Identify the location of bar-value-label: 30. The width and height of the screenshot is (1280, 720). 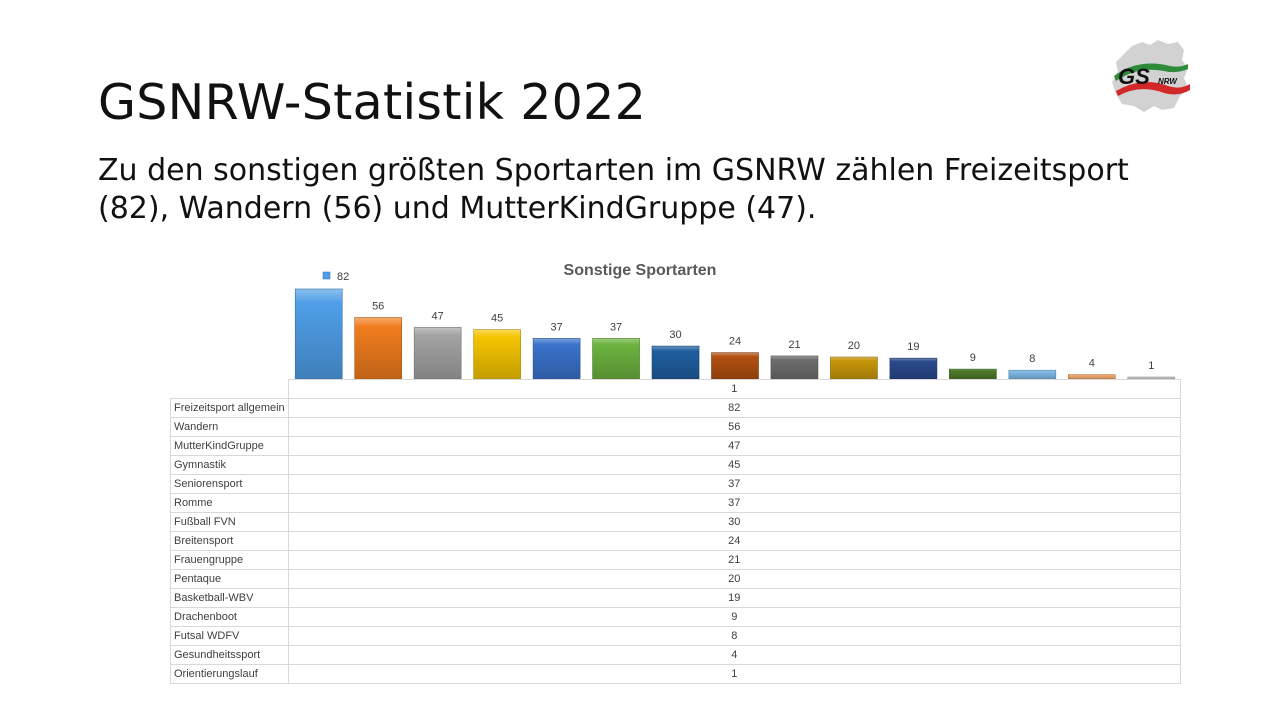
(675, 335).